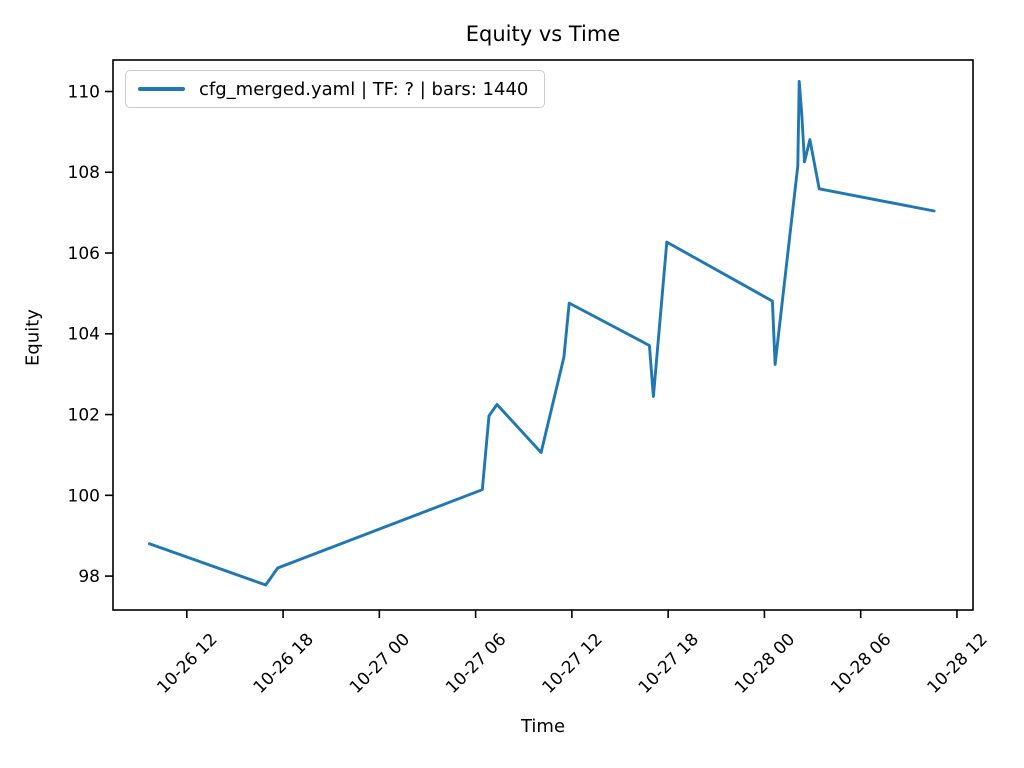 Image resolution: width=1024 pixels, height=768 pixels. I want to click on legend: cfg_merged.yaml | TF: ? | bars: 1440, so click(335, 89).